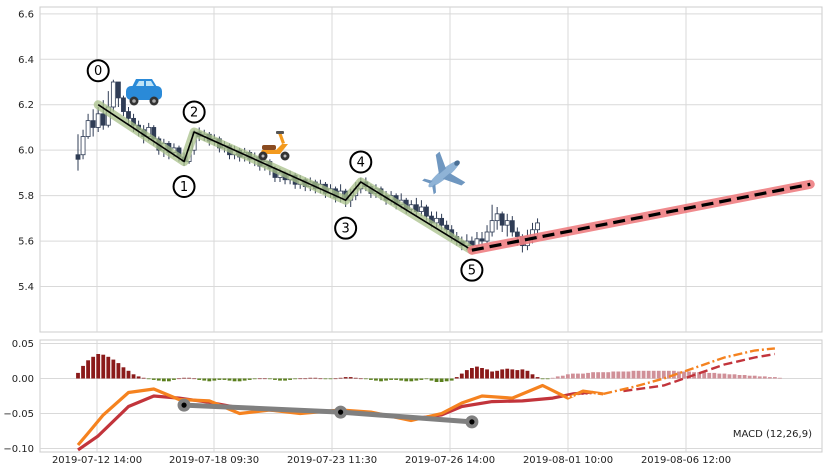  I want to click on price-tick-label: 6.2, so click(26, 105).